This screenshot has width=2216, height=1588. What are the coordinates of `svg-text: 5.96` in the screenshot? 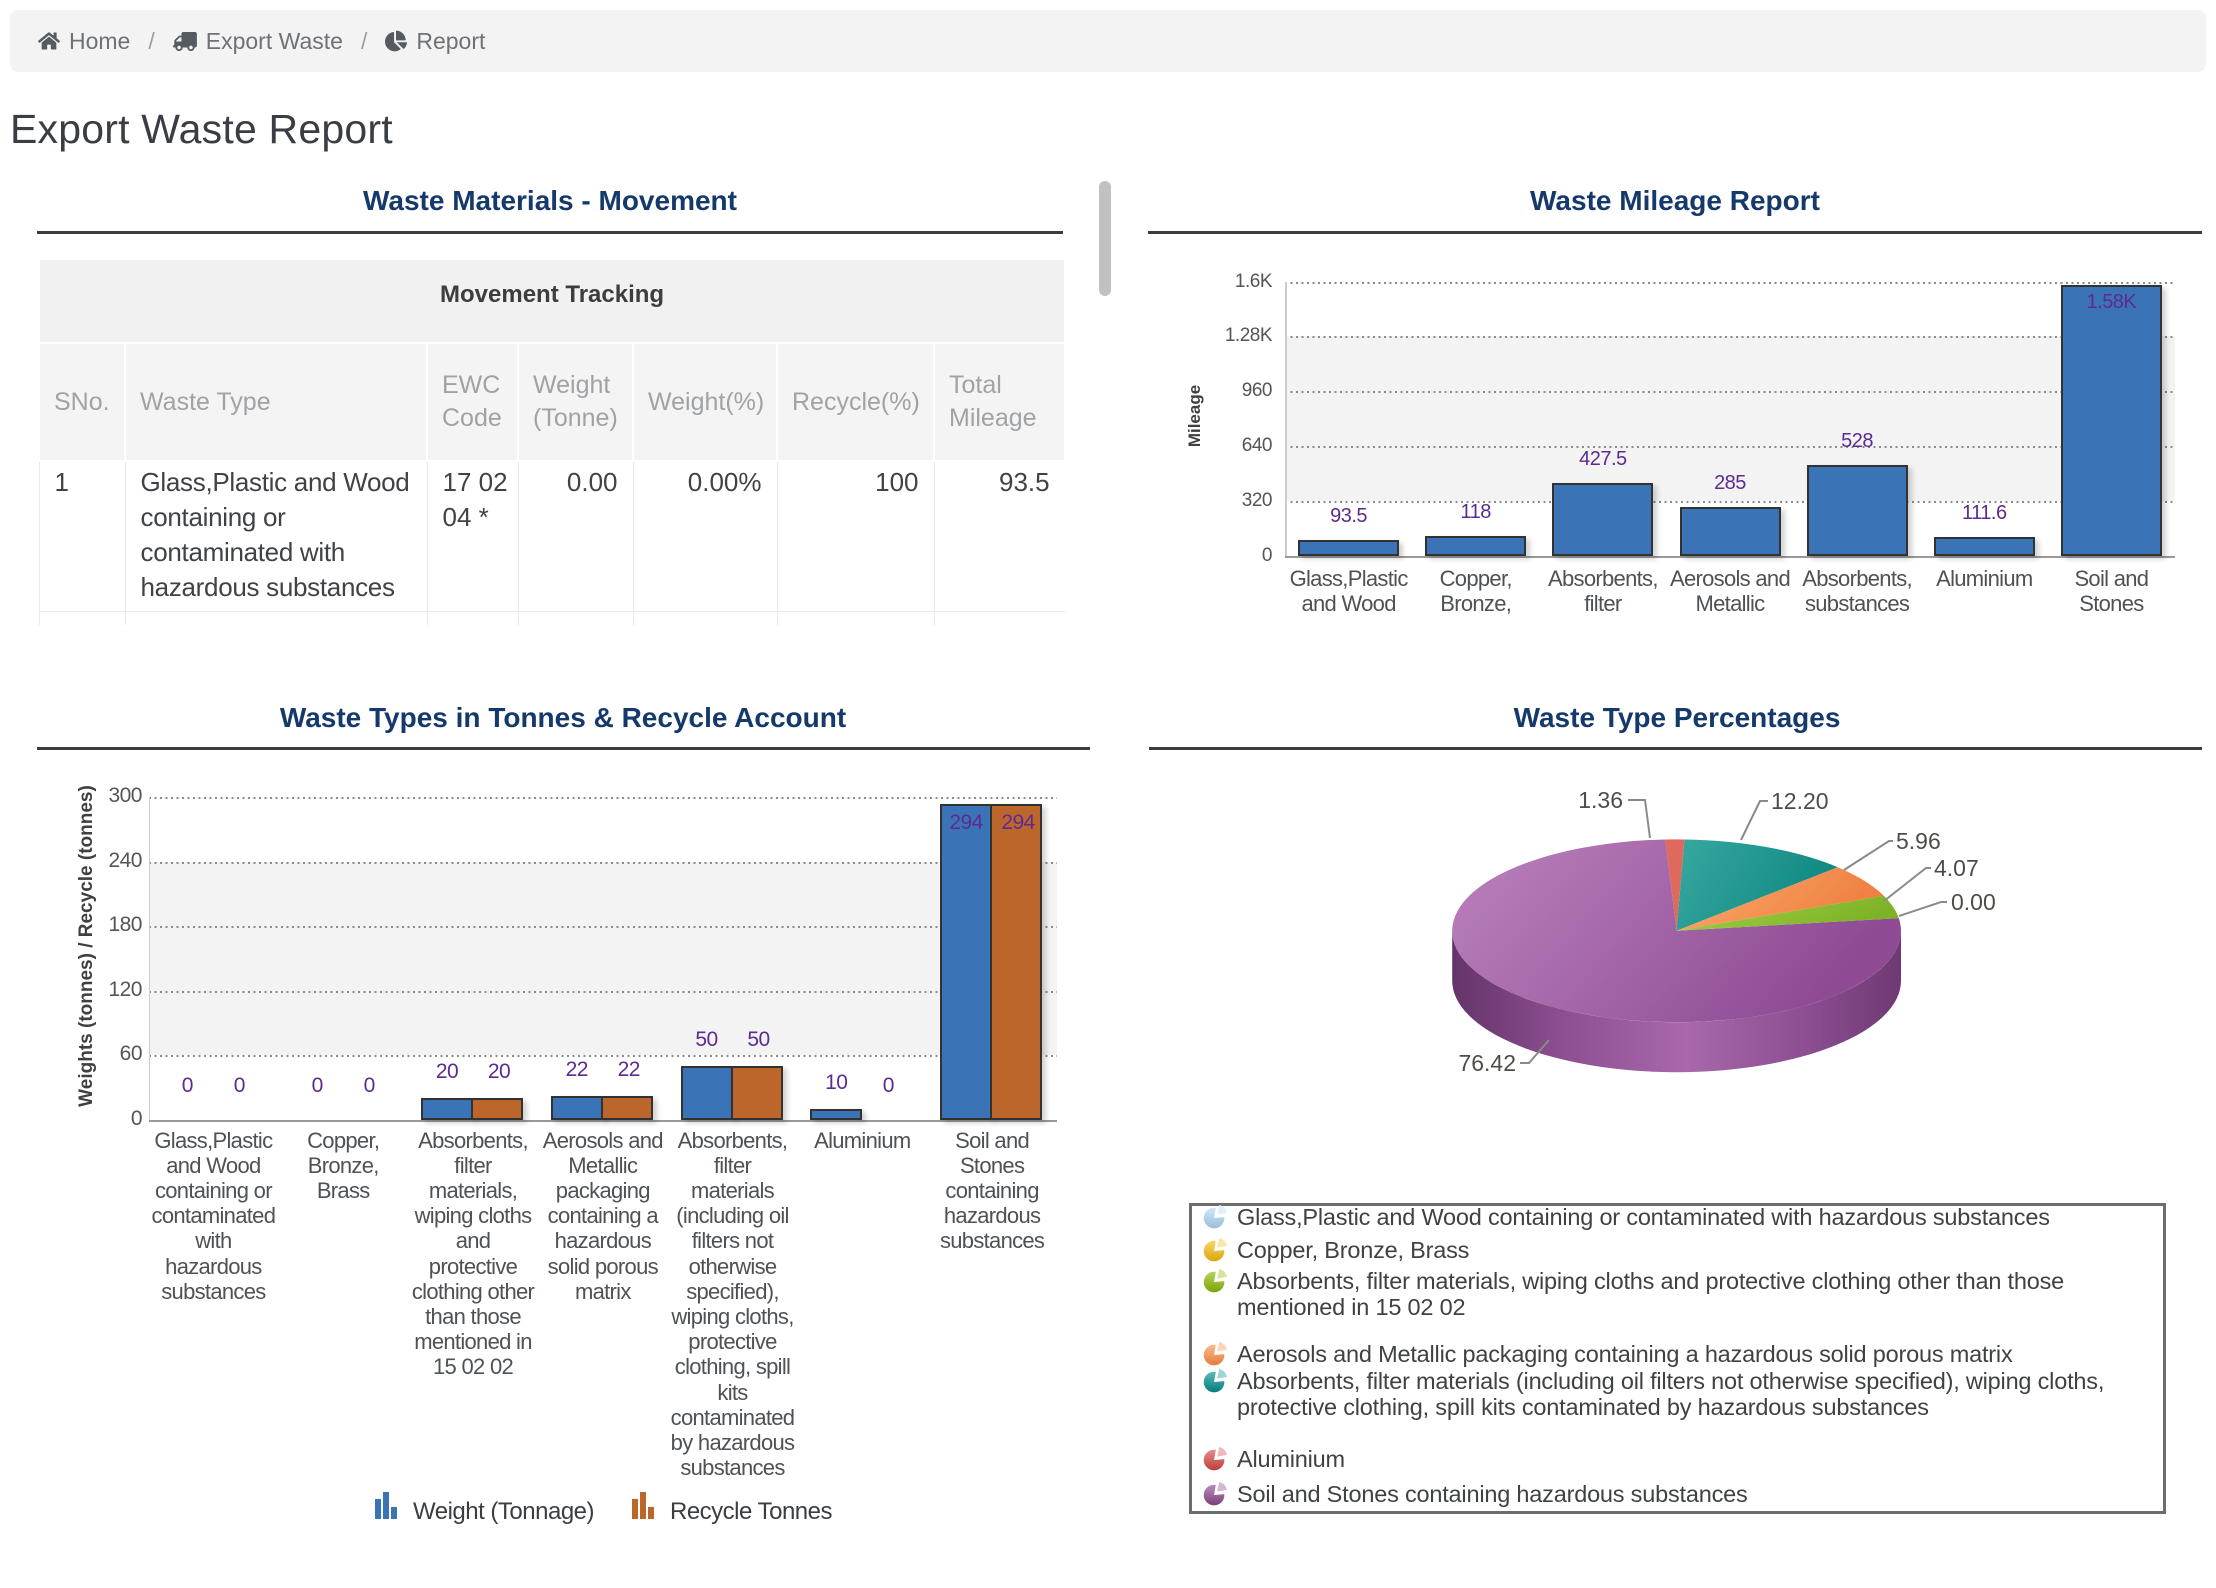 It's located at (1918, 841).